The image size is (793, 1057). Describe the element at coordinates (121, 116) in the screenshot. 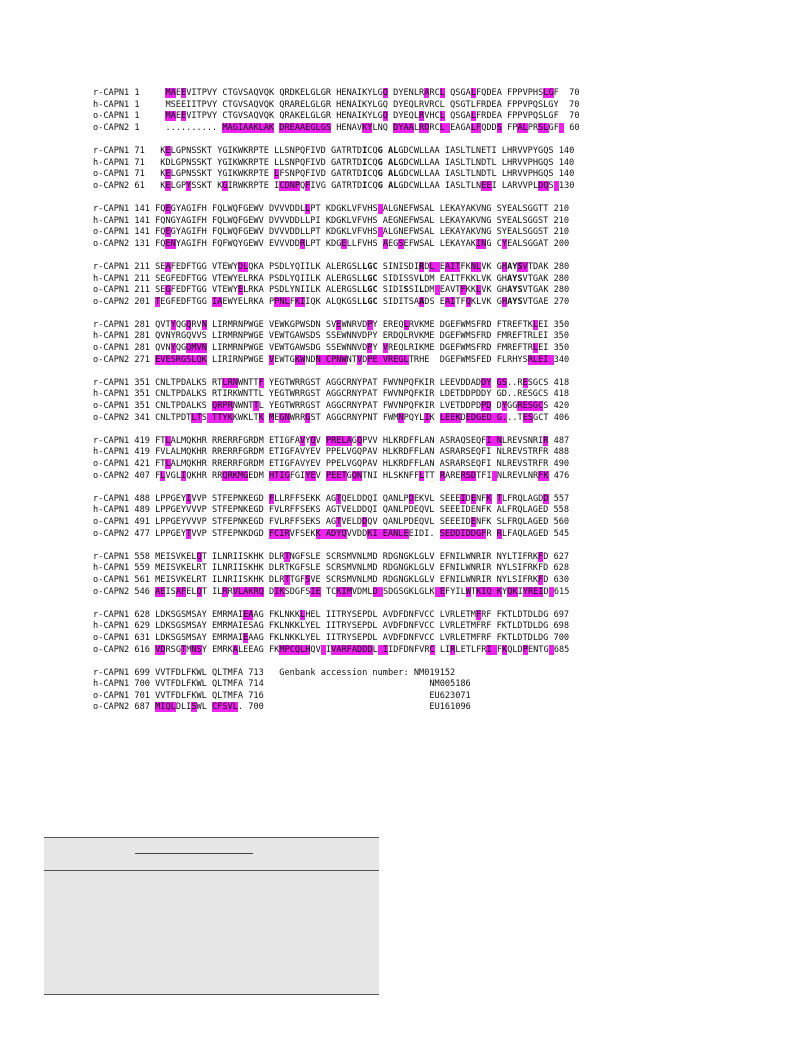

I see `sequence-label: o-CAPN1 1` at that location.